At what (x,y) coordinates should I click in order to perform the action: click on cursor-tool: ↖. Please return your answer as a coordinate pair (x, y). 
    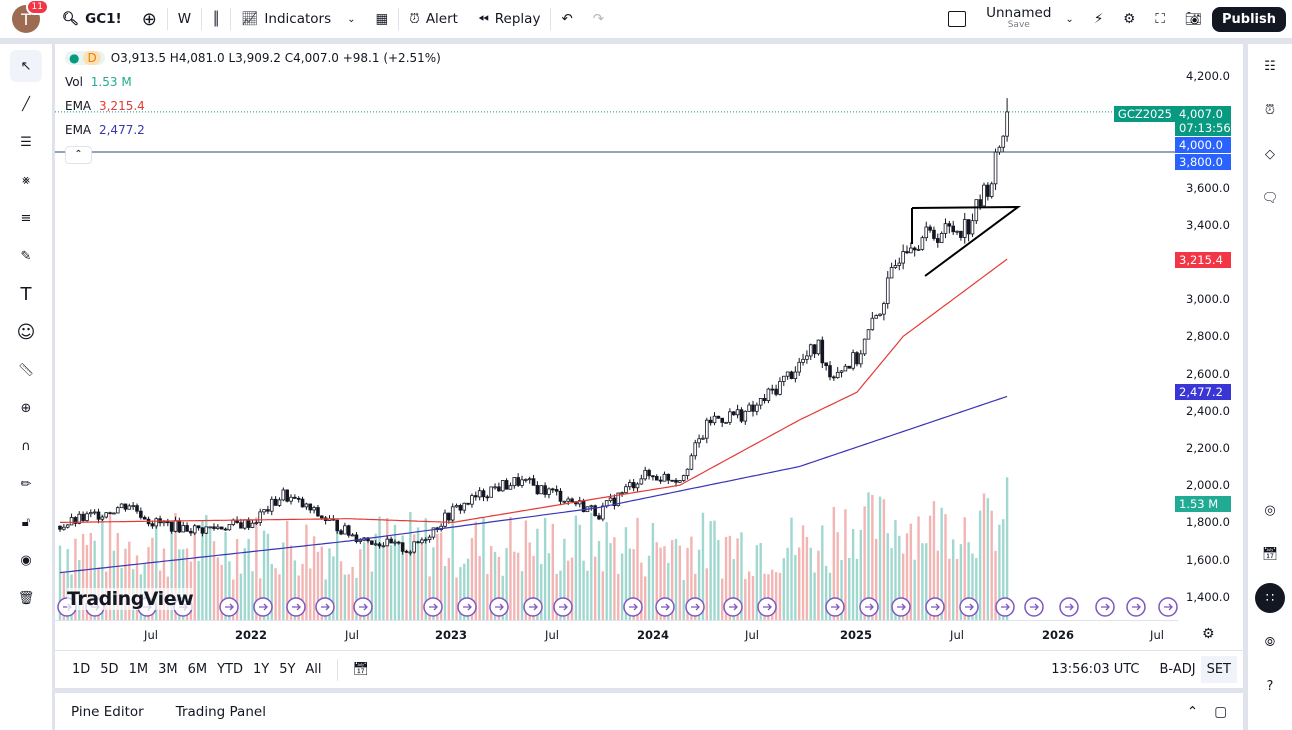
    Looking at the image, I should click on (26, 66).